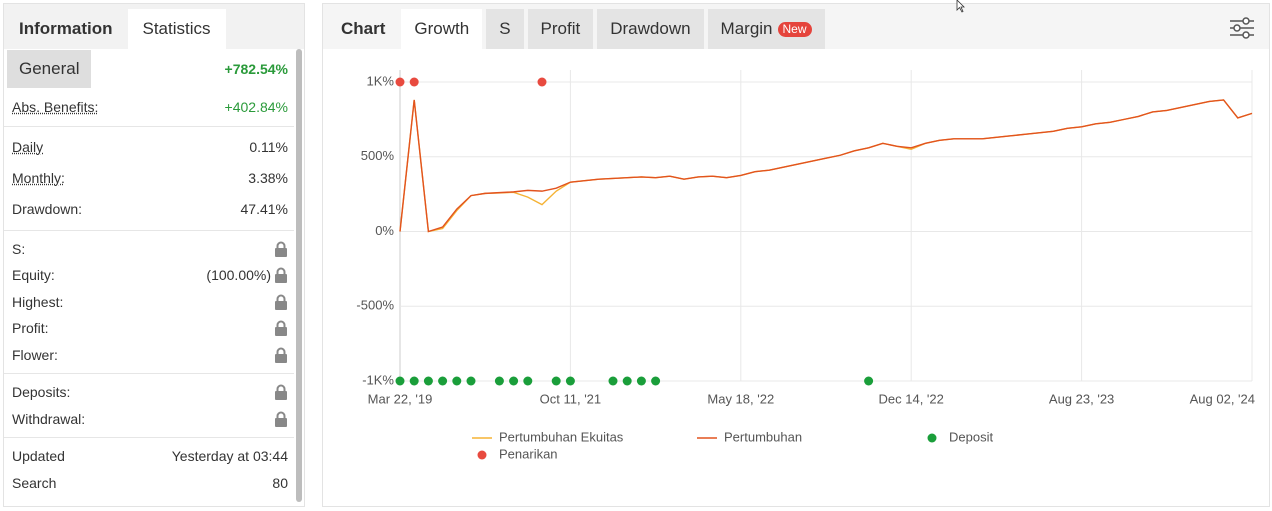 The image size is (1272, 511). I want to click on settings-icon, so click(1242, 28).